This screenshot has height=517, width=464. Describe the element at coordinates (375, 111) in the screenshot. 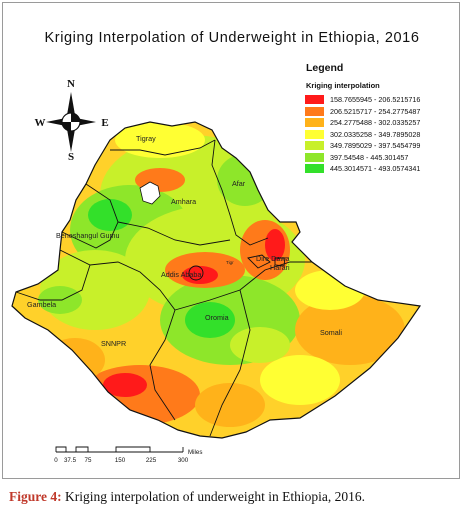

I see `legend-label: 206.5215717 - 254.2775487` at that location.